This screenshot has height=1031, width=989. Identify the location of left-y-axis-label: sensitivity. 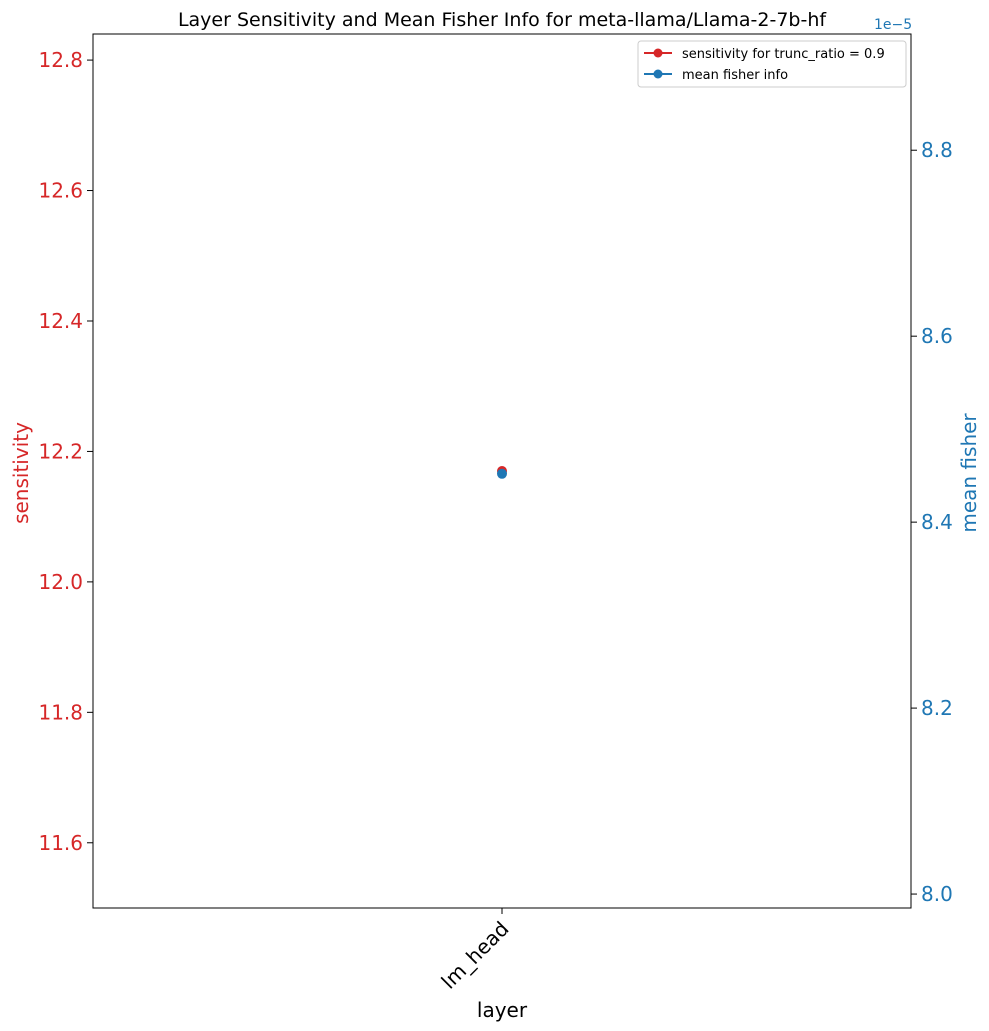
(21, 473).